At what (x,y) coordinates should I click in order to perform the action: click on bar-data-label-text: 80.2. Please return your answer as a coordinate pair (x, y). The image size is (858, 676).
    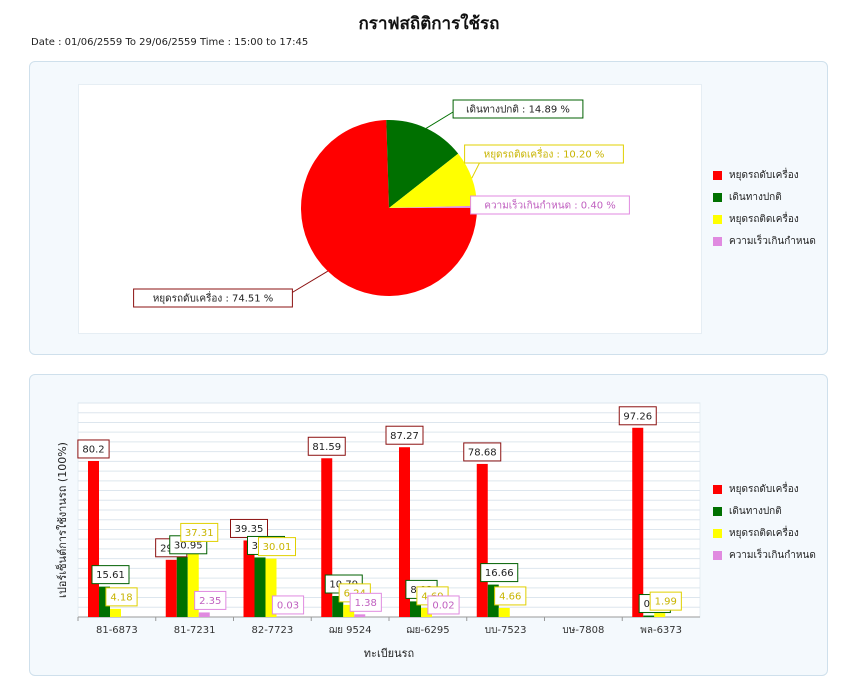
    Looking at the image, I should click on (93, 450).